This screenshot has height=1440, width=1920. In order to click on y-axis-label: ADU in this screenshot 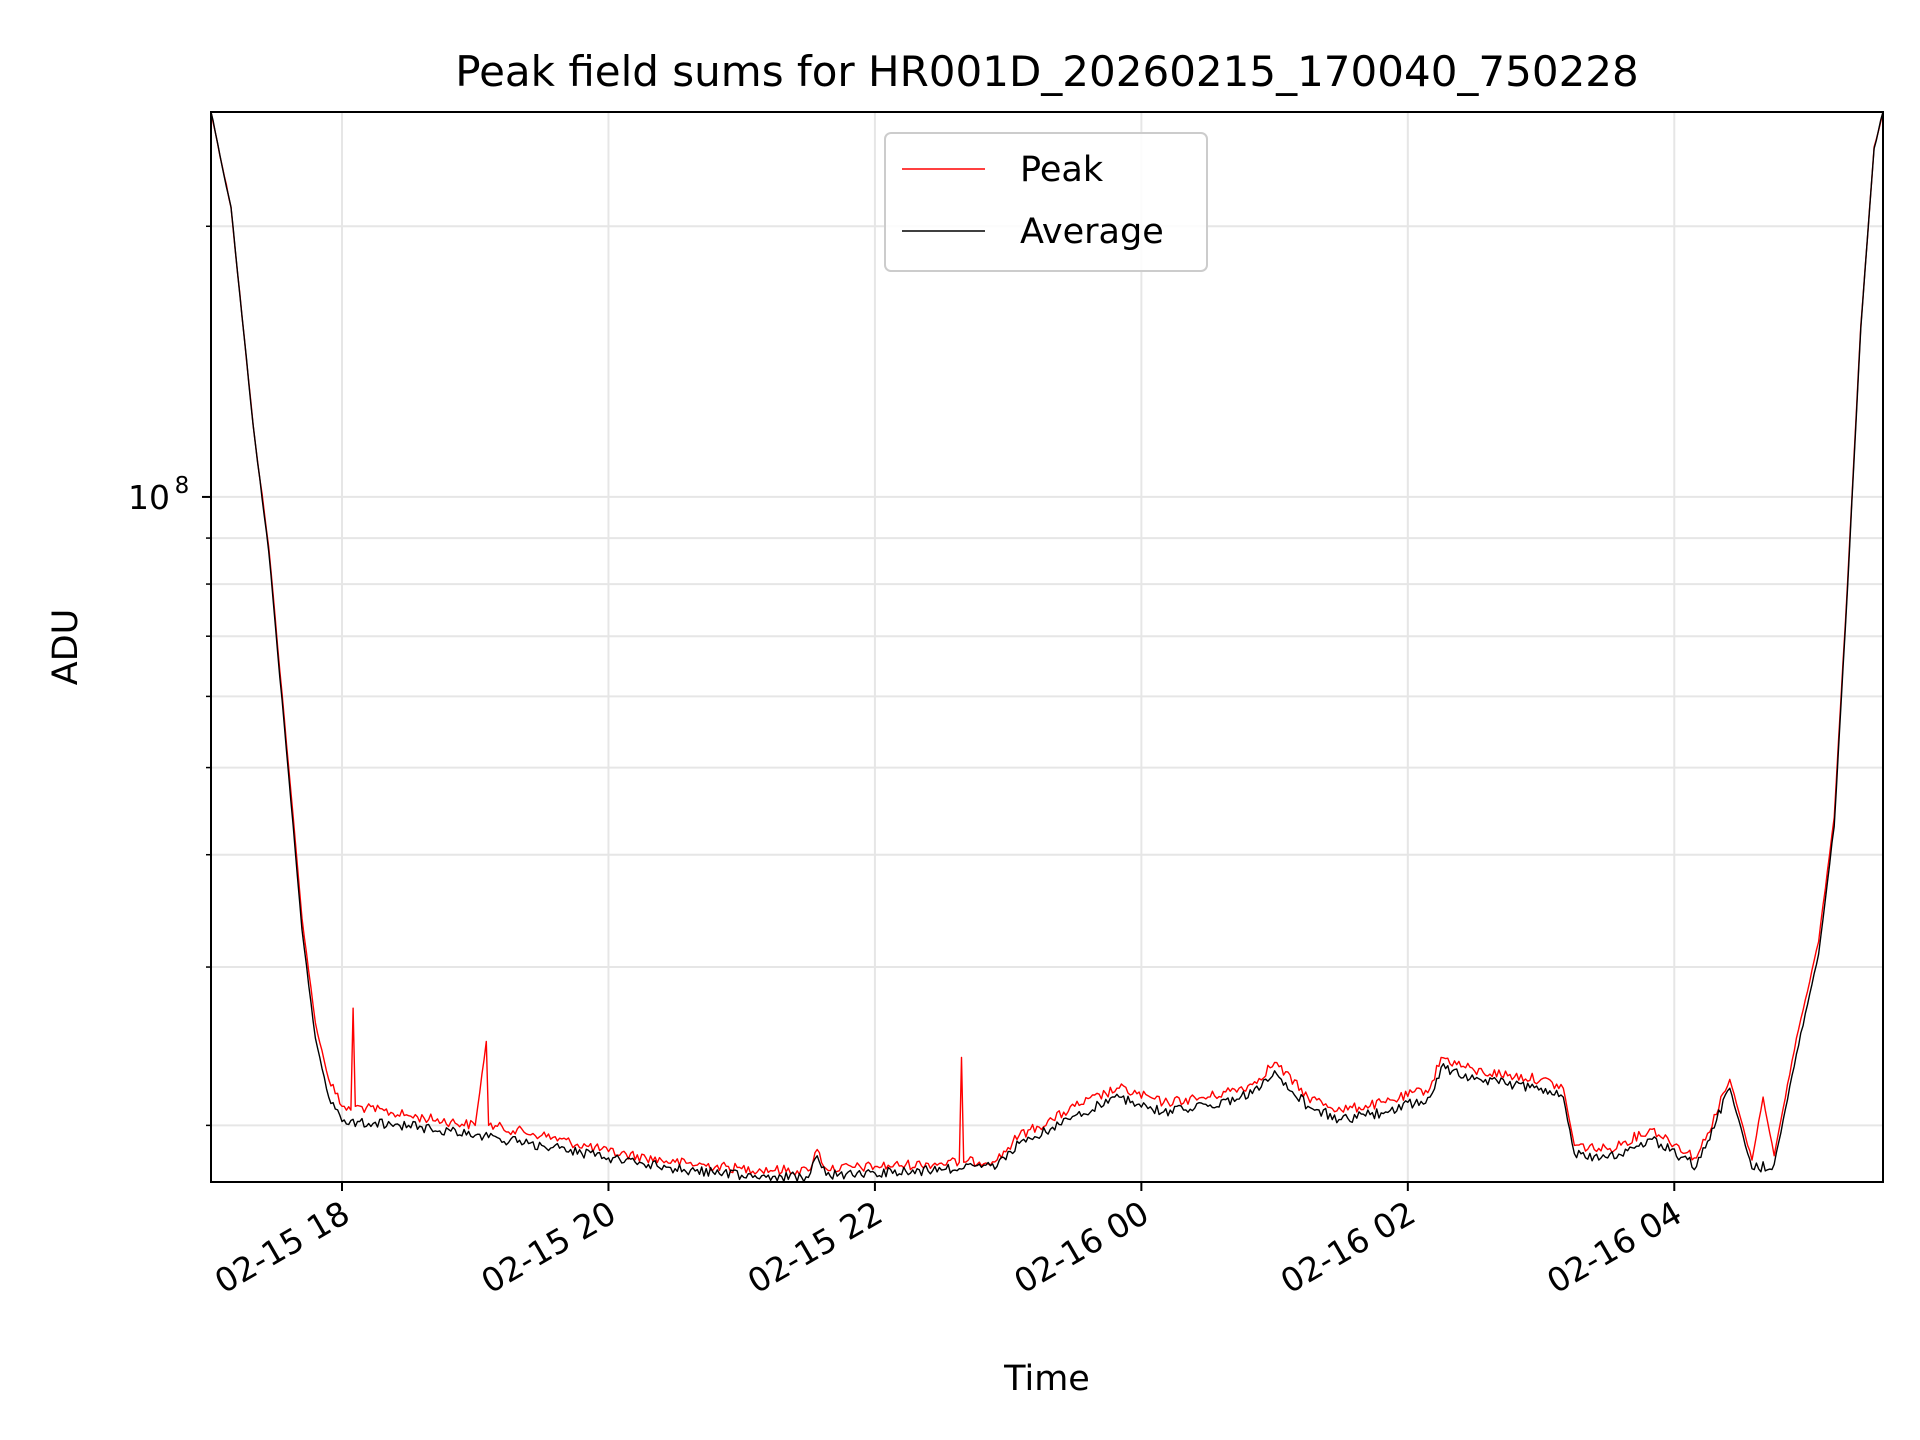, I will do `click(66, 647)`.